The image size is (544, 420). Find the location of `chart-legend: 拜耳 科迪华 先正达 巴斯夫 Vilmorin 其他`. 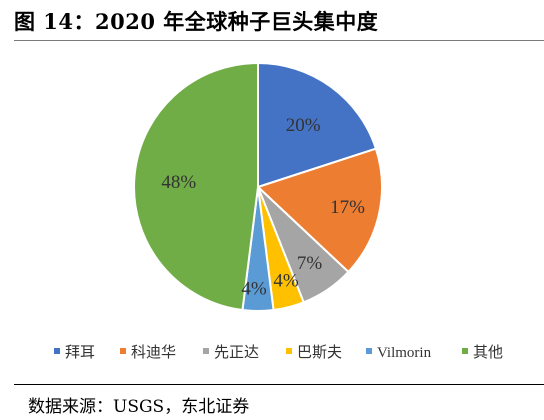

chart-legend: 拜耳 科迪华 先正达 巴斯夫 Vilmorin 其他 is located at coordinates (278, 352).